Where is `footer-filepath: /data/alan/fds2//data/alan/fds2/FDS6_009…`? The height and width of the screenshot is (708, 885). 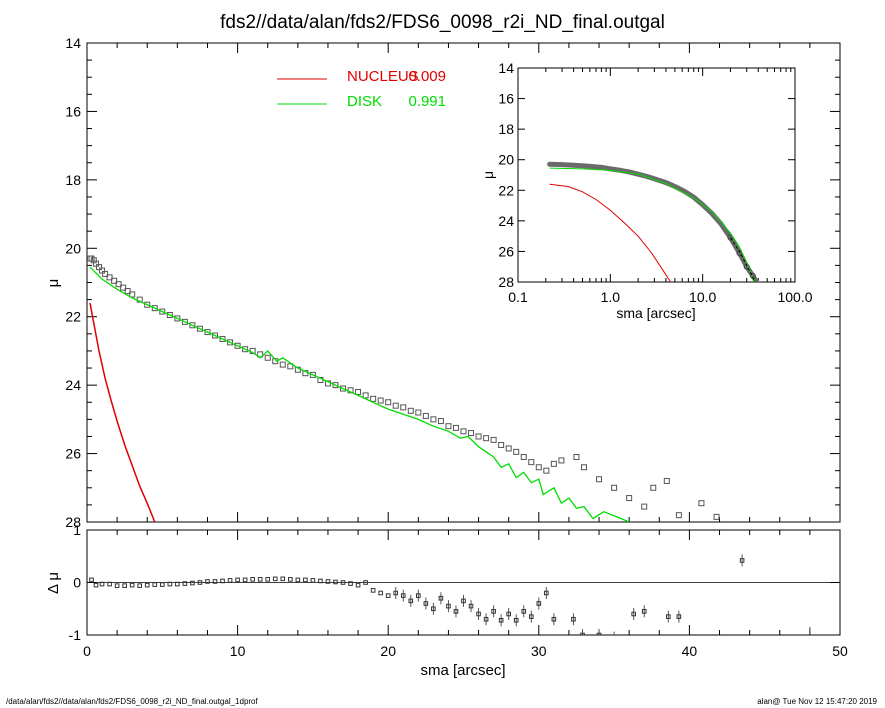
footer-filepath: /data/alan/fds2//data/alan/fds2/FDS6_009… is located at coordinates (132, 701).